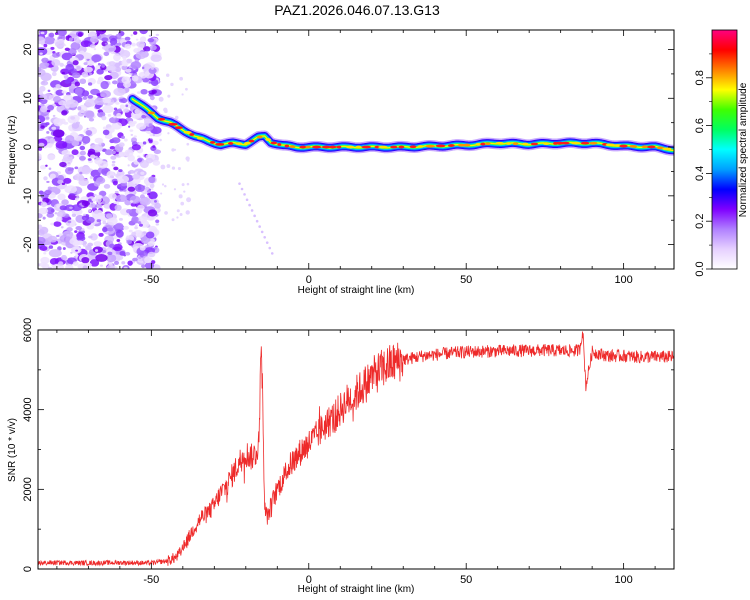  I want to click on spectrogram-ytick-label: 10, so click(28, 98).